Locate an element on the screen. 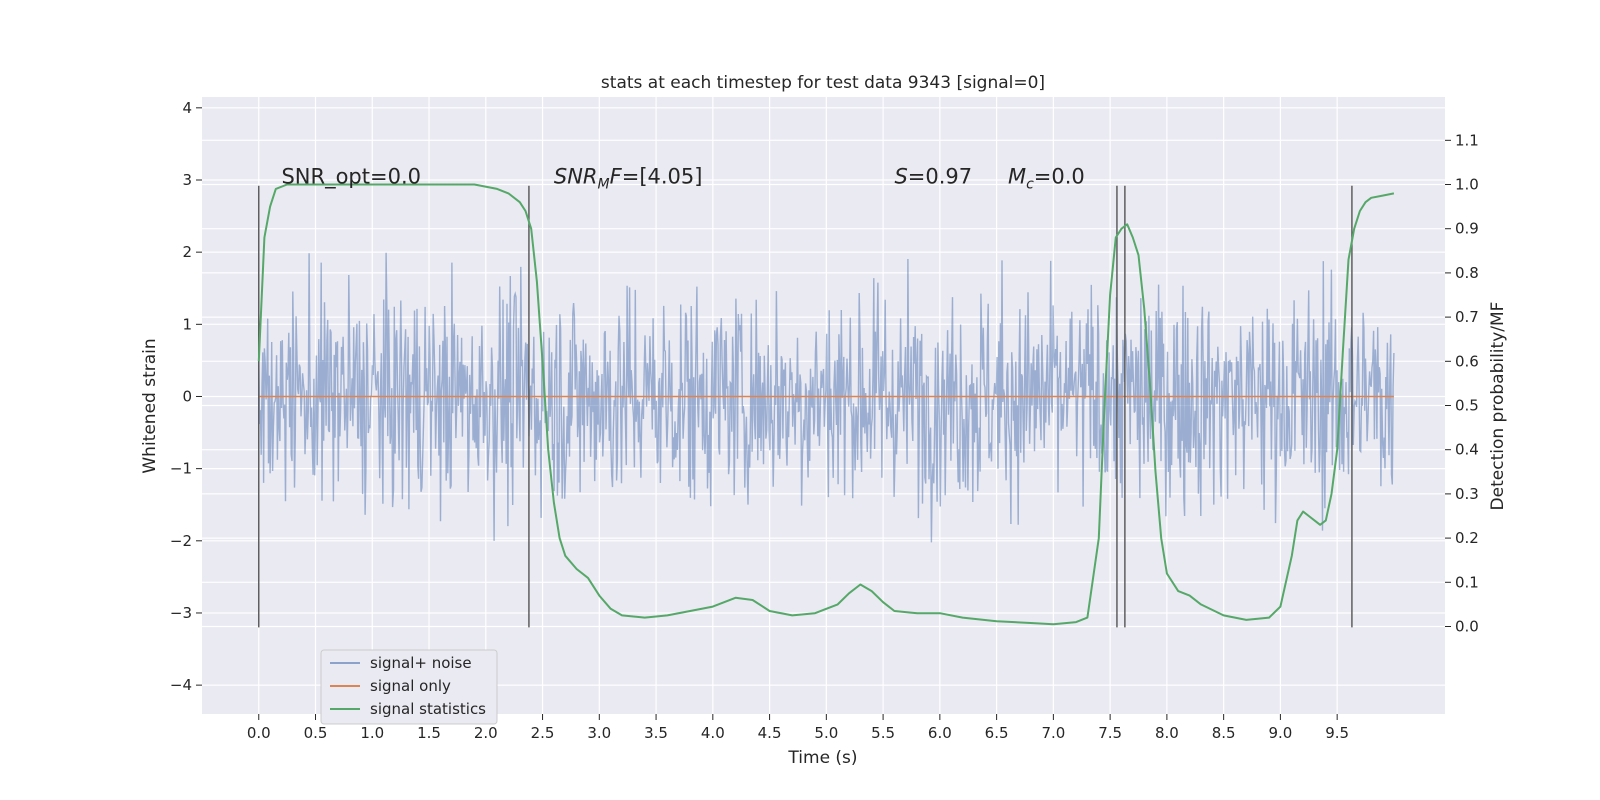 The image size is (1600, 800). x-axis-label: Time (s) is located at coordinates (822, 758).